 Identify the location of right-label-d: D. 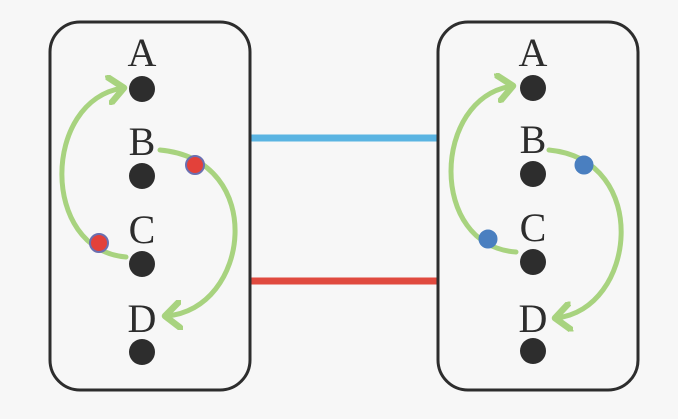
(533, 318).